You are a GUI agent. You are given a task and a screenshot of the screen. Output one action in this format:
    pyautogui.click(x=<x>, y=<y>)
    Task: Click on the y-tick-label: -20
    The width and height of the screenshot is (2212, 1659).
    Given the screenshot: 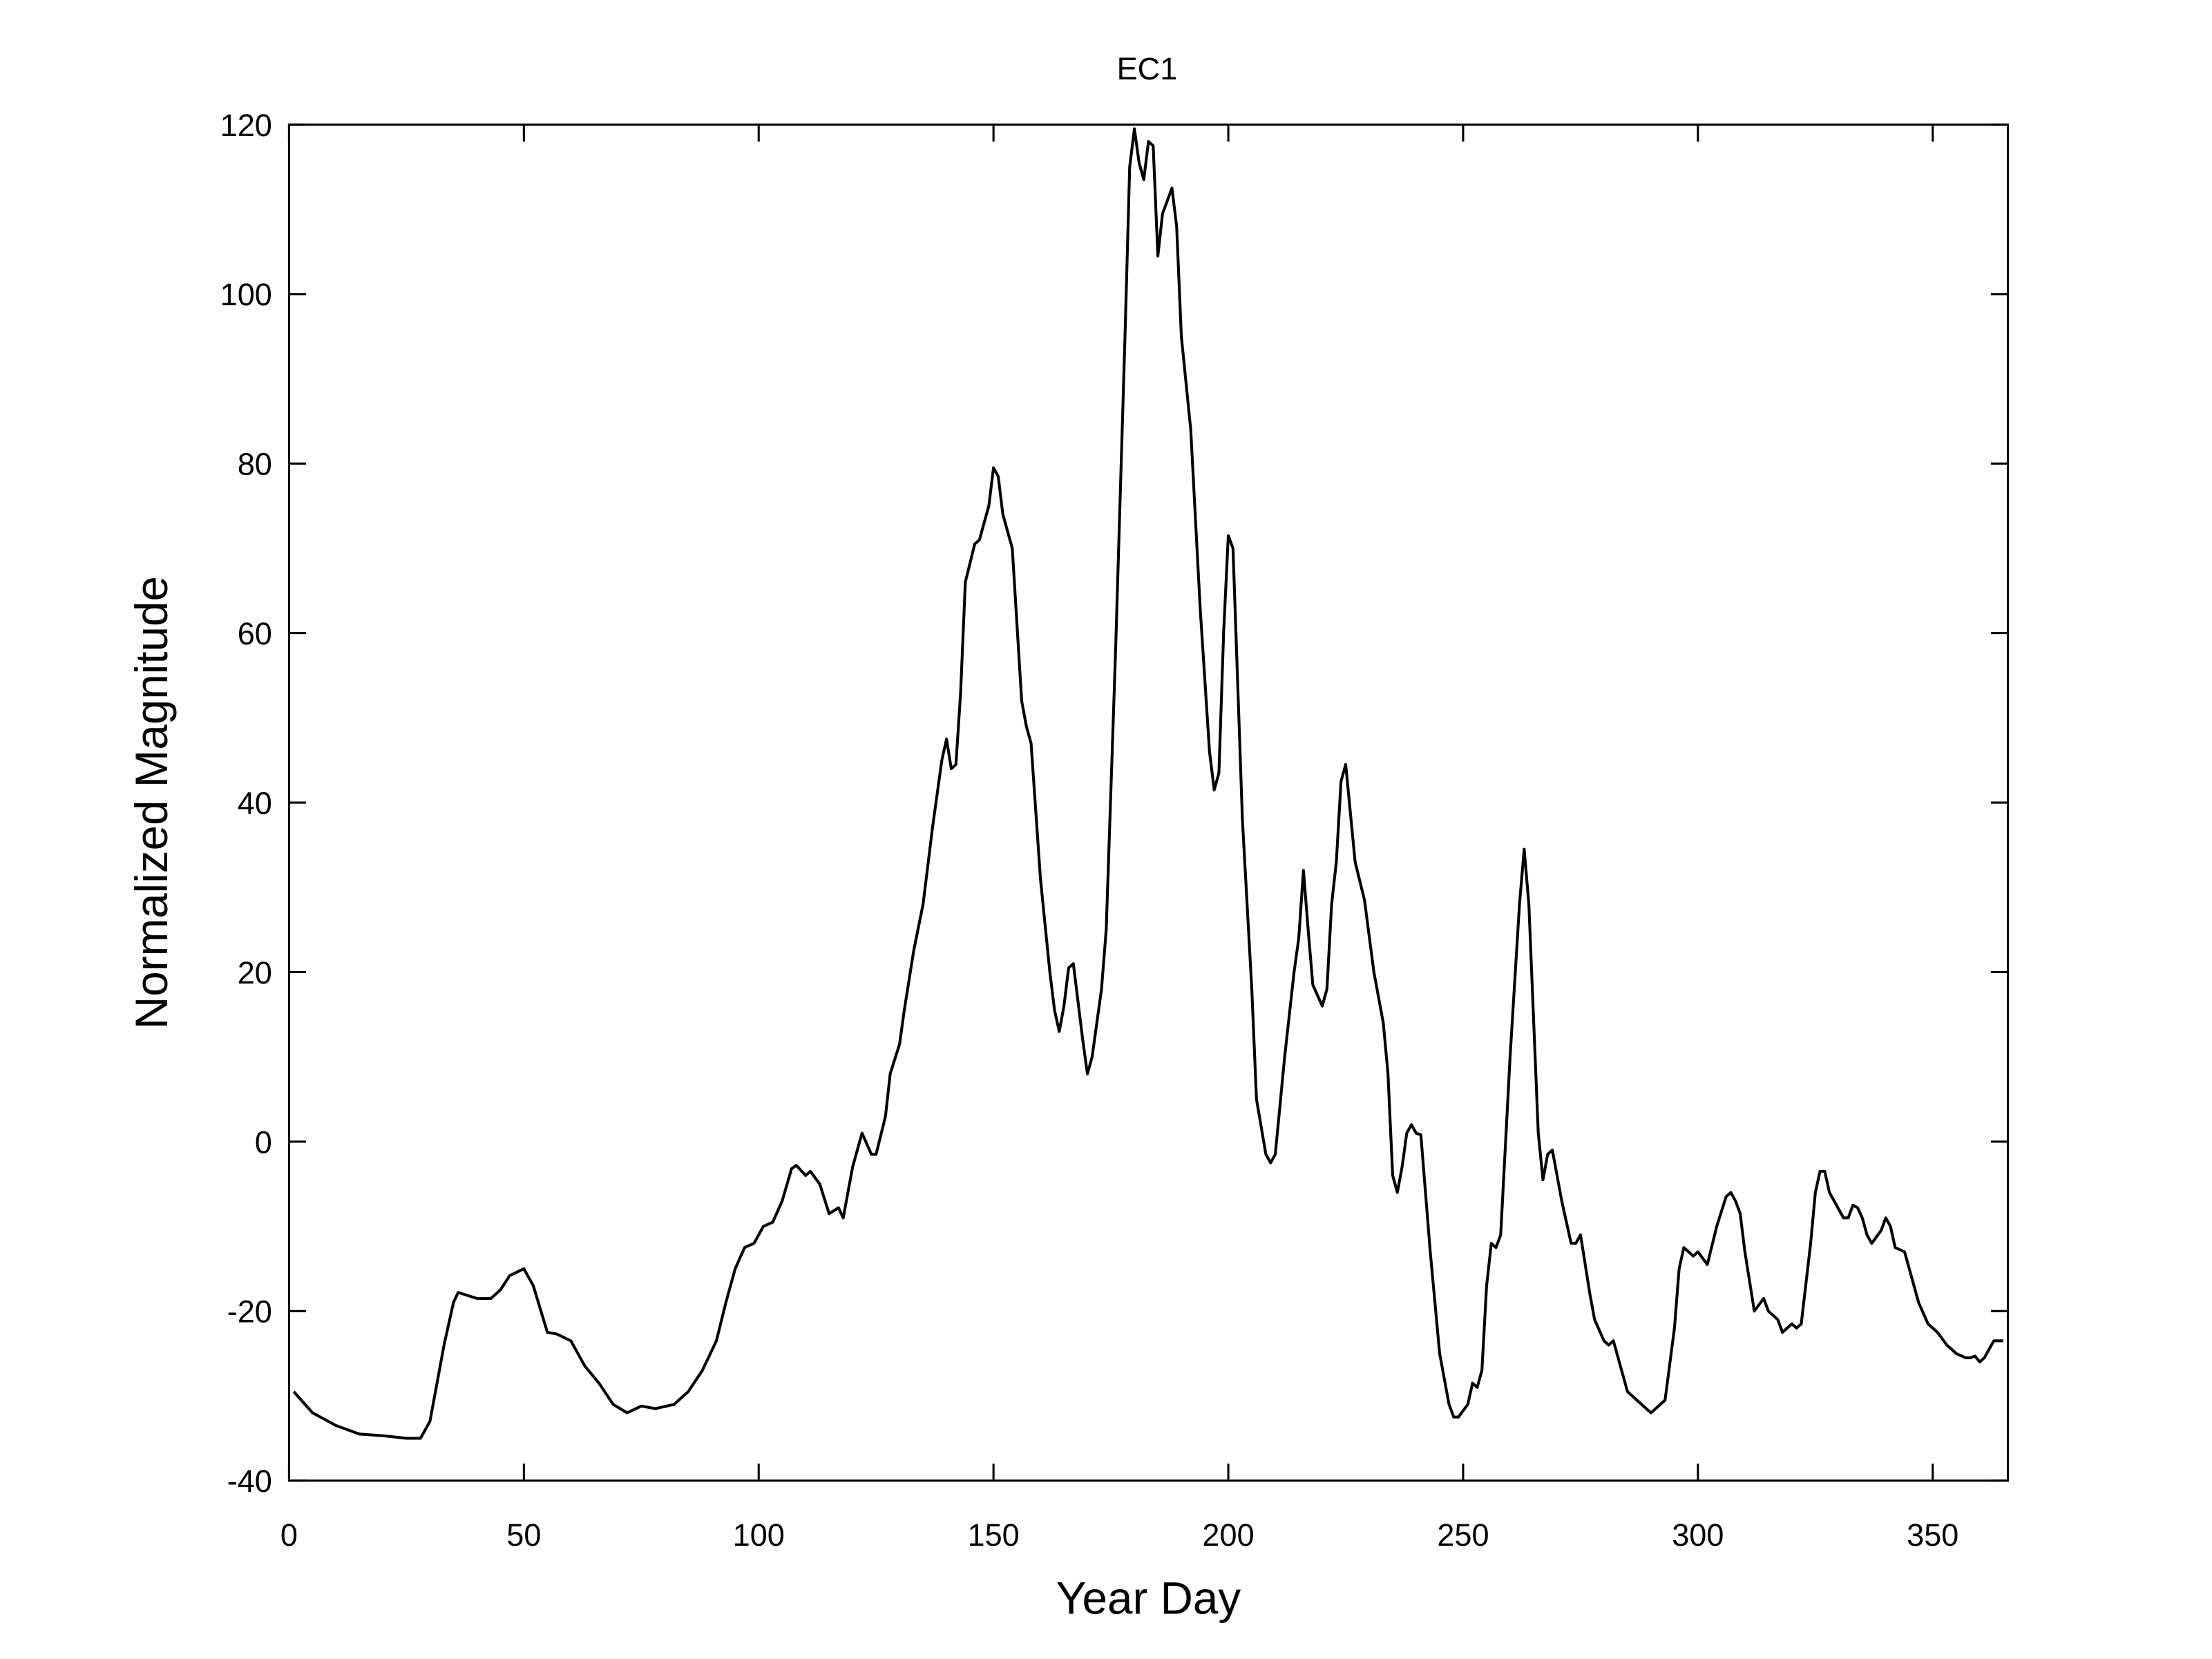 What is the action you would take?
    pyautogui.click(x=249, y=1312)
    